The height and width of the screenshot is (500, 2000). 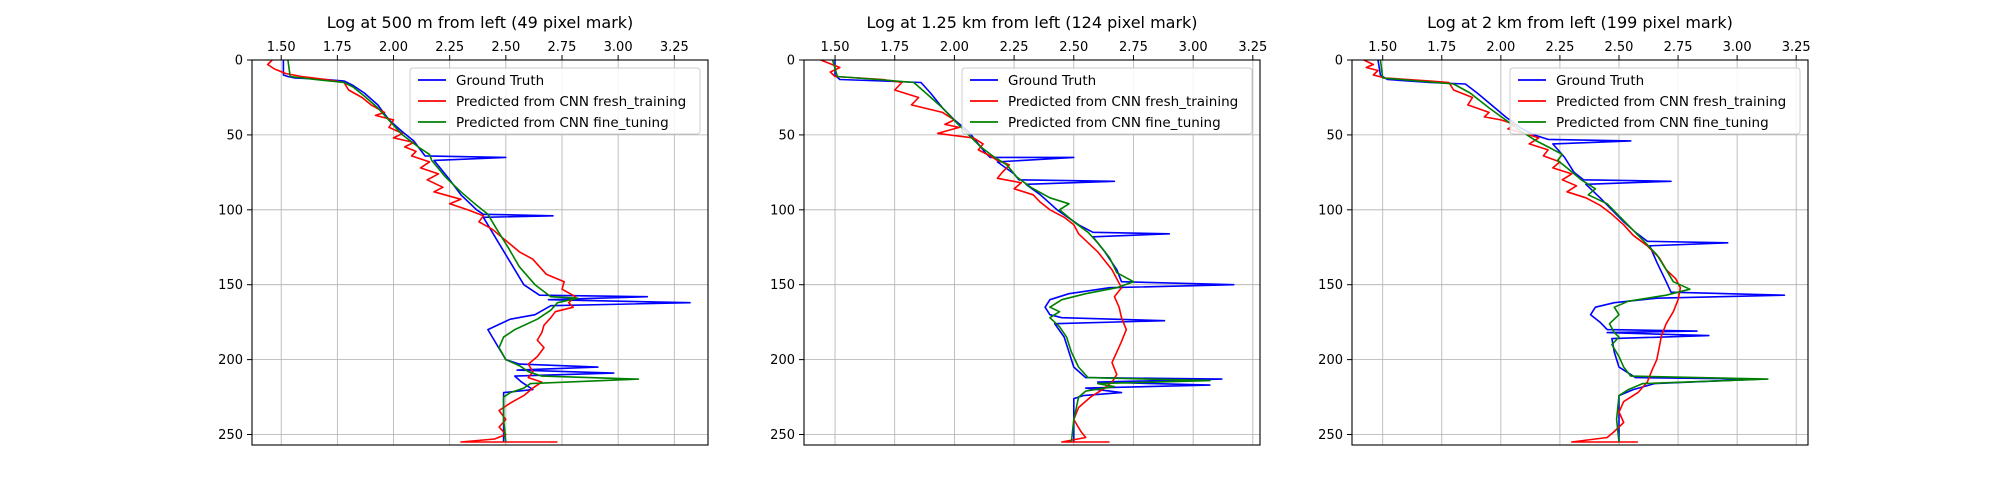 I want to click on series-line-fine-tuning, so click(x=463, y=251).